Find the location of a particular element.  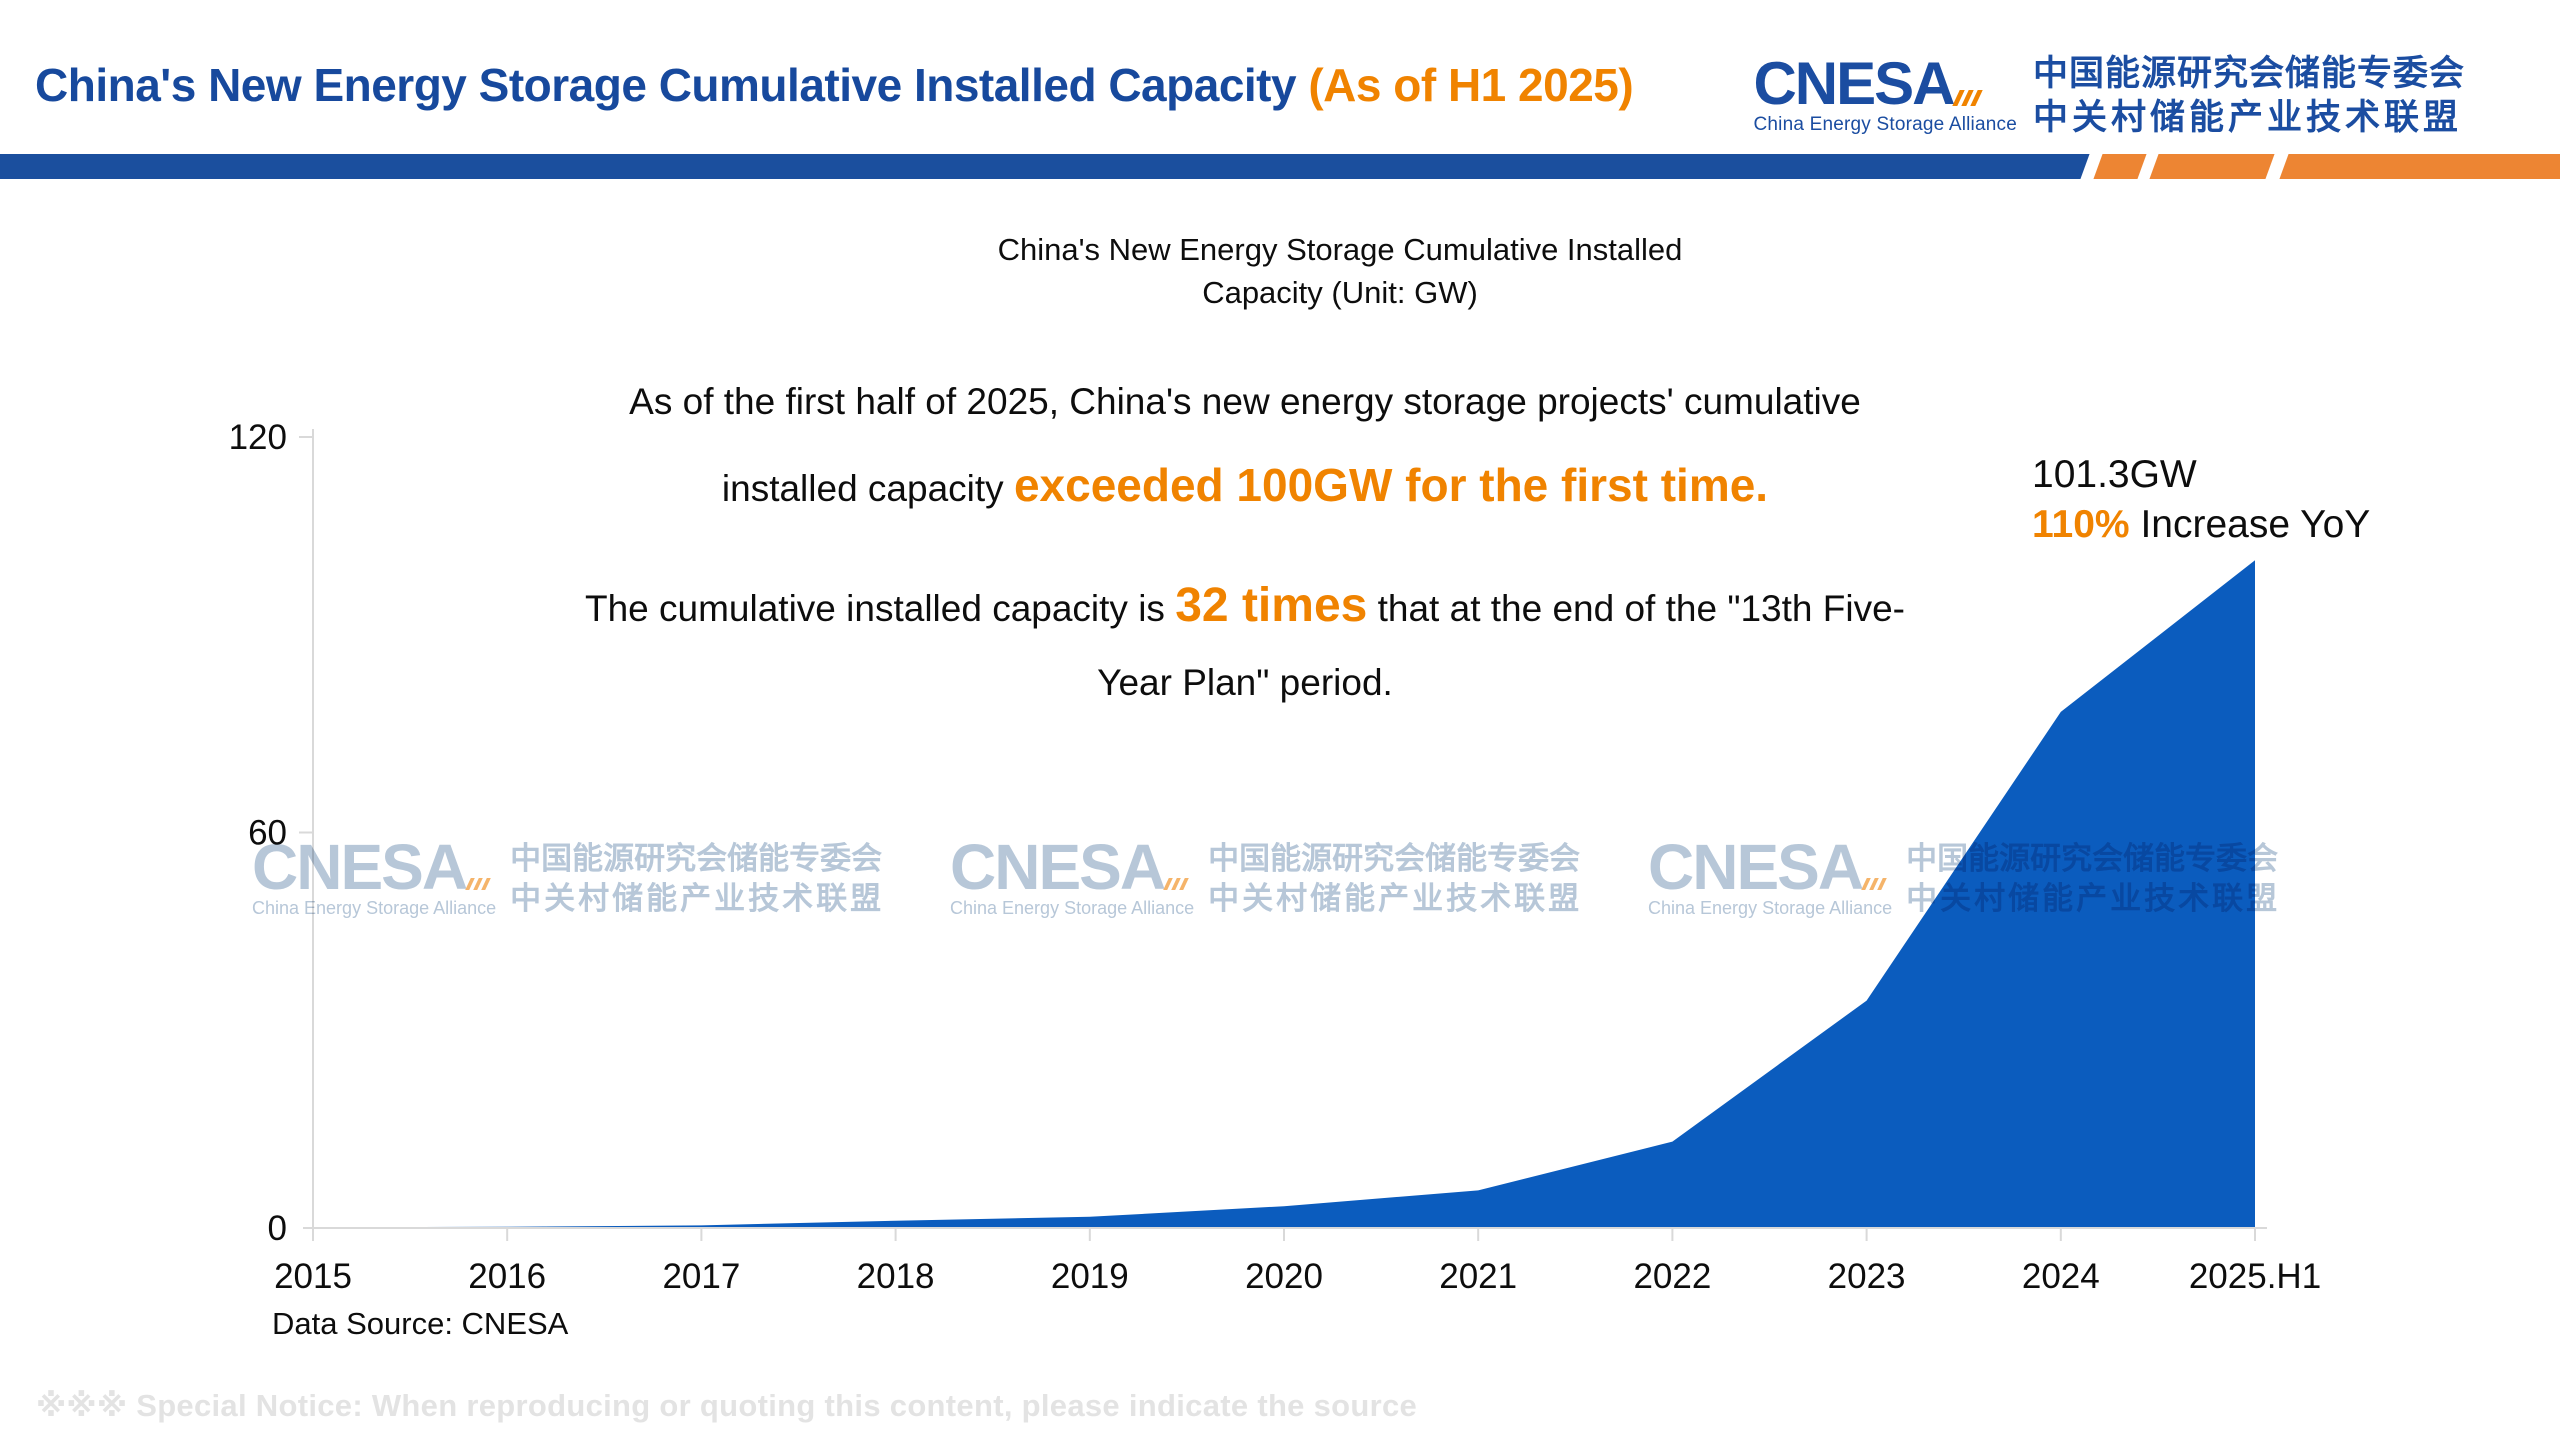

header-divider-bar is located at coordinates (1280, 166).